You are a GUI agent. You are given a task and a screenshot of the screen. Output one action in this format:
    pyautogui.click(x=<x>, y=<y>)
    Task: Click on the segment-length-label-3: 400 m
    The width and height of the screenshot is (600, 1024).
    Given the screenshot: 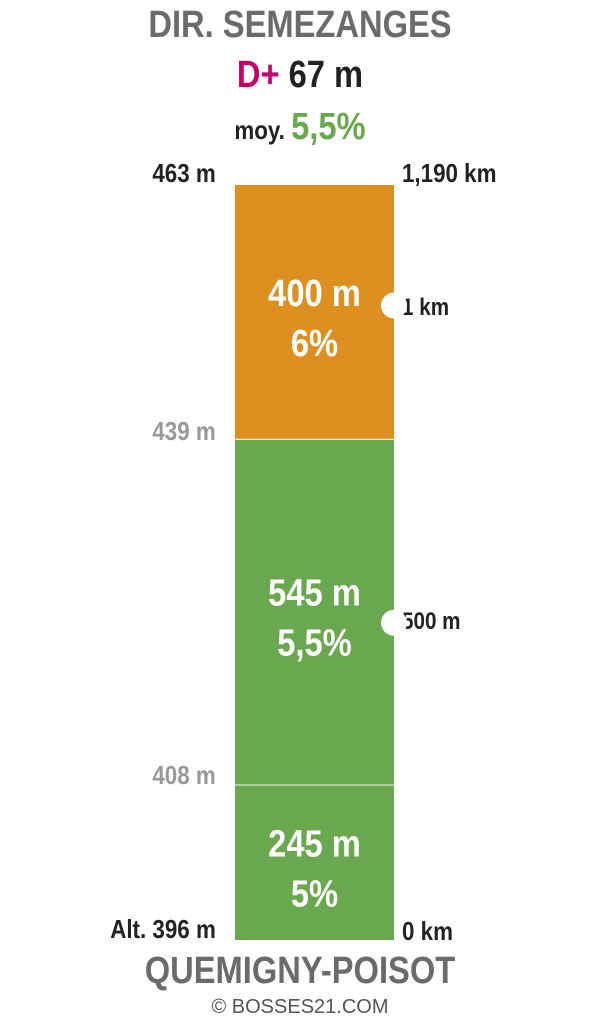 What is the action you would take?
    pyautogui.click(x=314, y=293)
    